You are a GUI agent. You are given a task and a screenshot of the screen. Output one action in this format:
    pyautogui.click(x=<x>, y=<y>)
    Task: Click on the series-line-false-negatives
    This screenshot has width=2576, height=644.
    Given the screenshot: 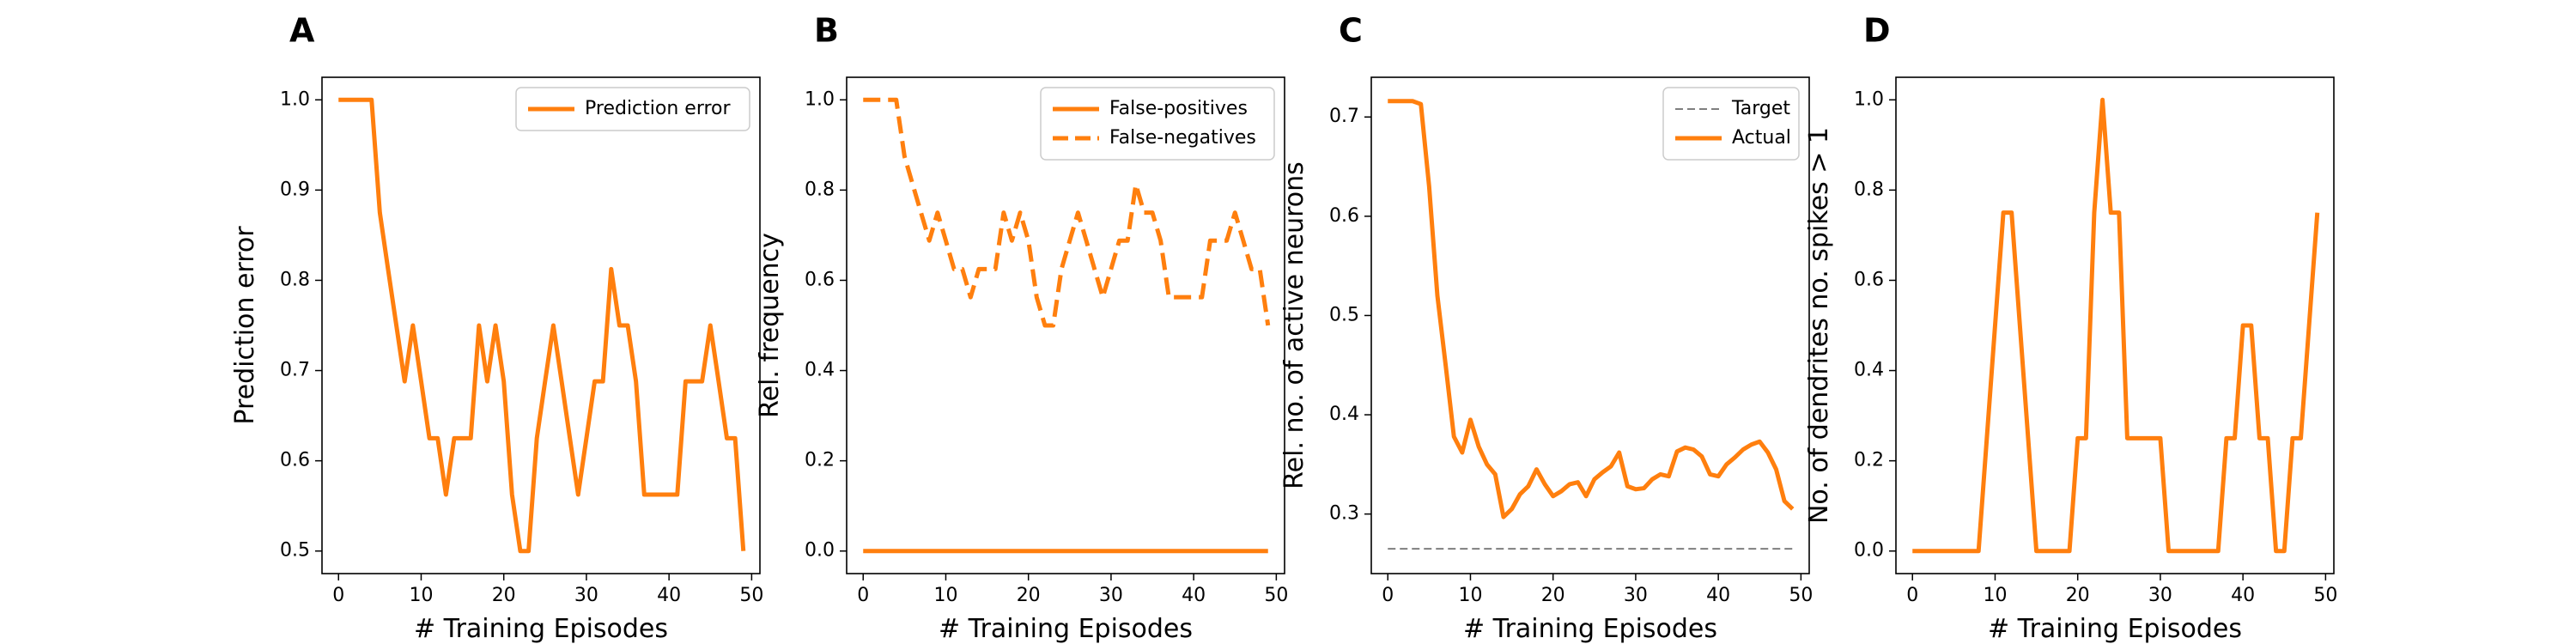 What is the action you would take?
    pyautogui.click(x=1067, y=213)
    